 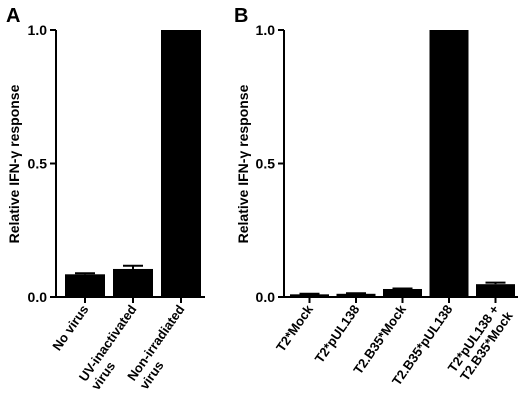 What do you see at coordinates (294, 327) in the screenshot?
I see `panel-b-category-label: T2*Mock` at bounding box center [294, 327].